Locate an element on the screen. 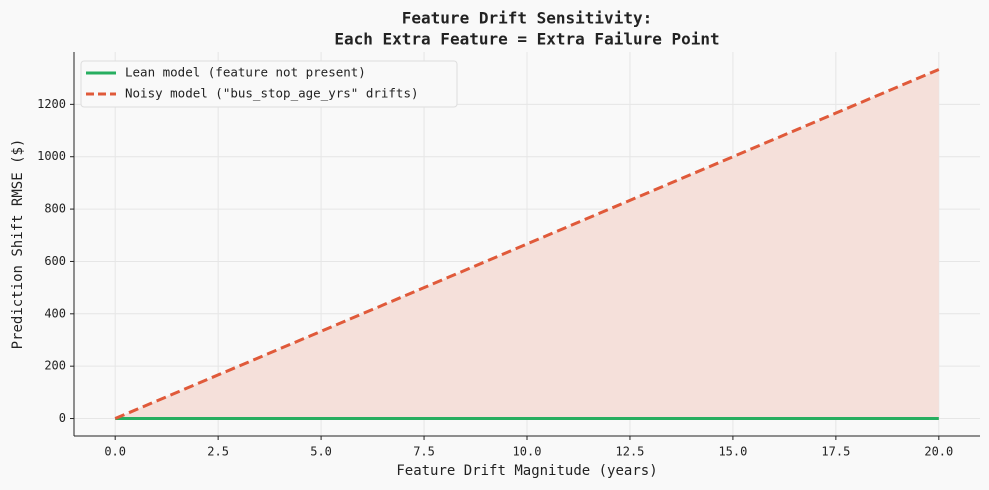  legend-label: Noisy model ("bus_stop_age_yrs" drifts) is located at coordinates (272, 93).